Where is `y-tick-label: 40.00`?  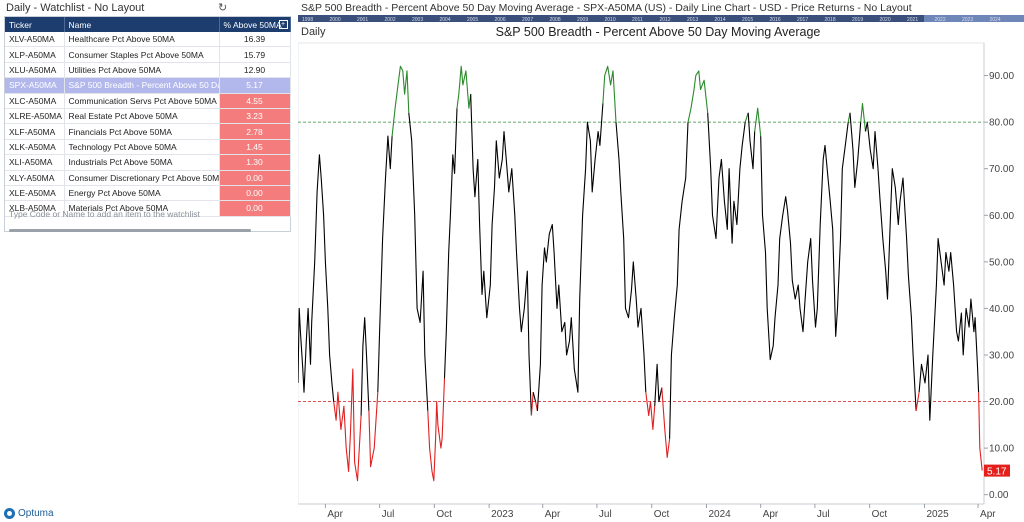
y-tick-label: 40.00 is located at coordinates (1001, 309).